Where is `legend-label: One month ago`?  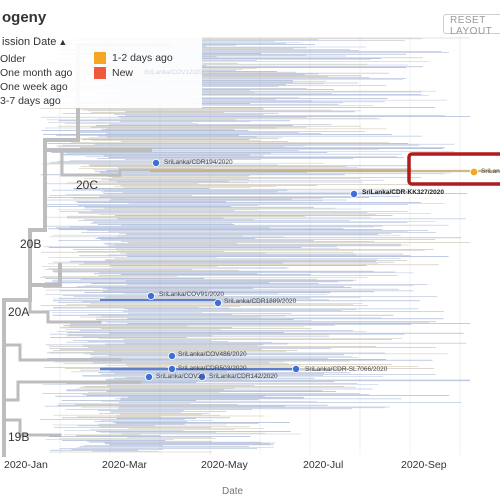
legend-label: One month ago is located at coordinates (36, 73).